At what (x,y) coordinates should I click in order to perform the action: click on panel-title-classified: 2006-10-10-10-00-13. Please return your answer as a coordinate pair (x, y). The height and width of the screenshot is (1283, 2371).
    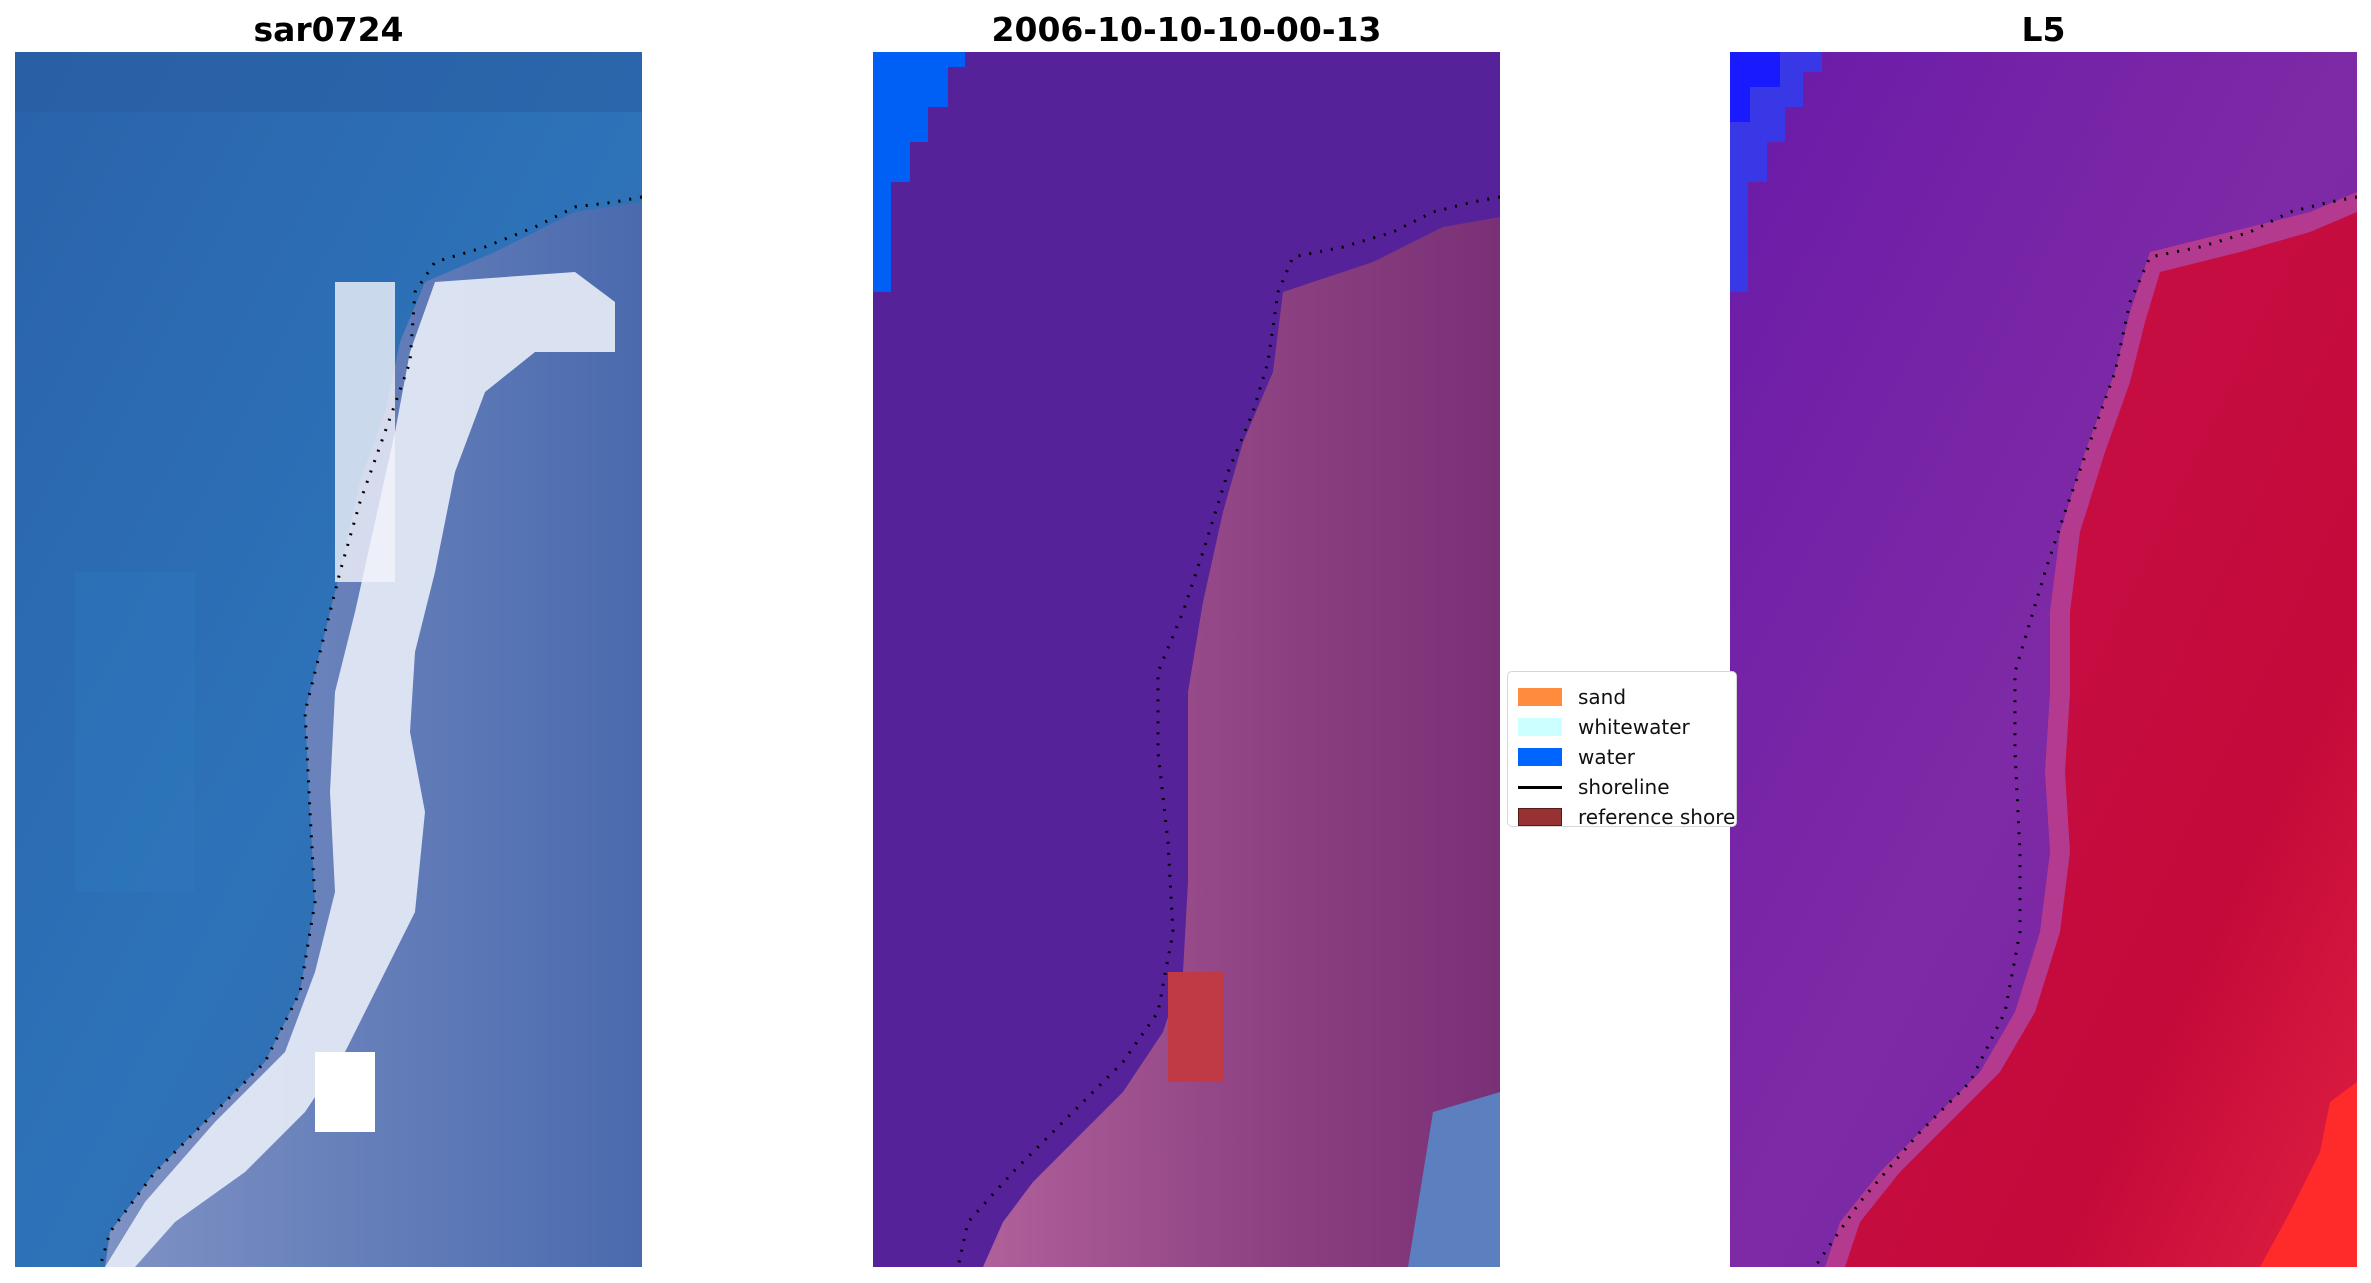
    Looking at the image, I should click on (1186, 29).